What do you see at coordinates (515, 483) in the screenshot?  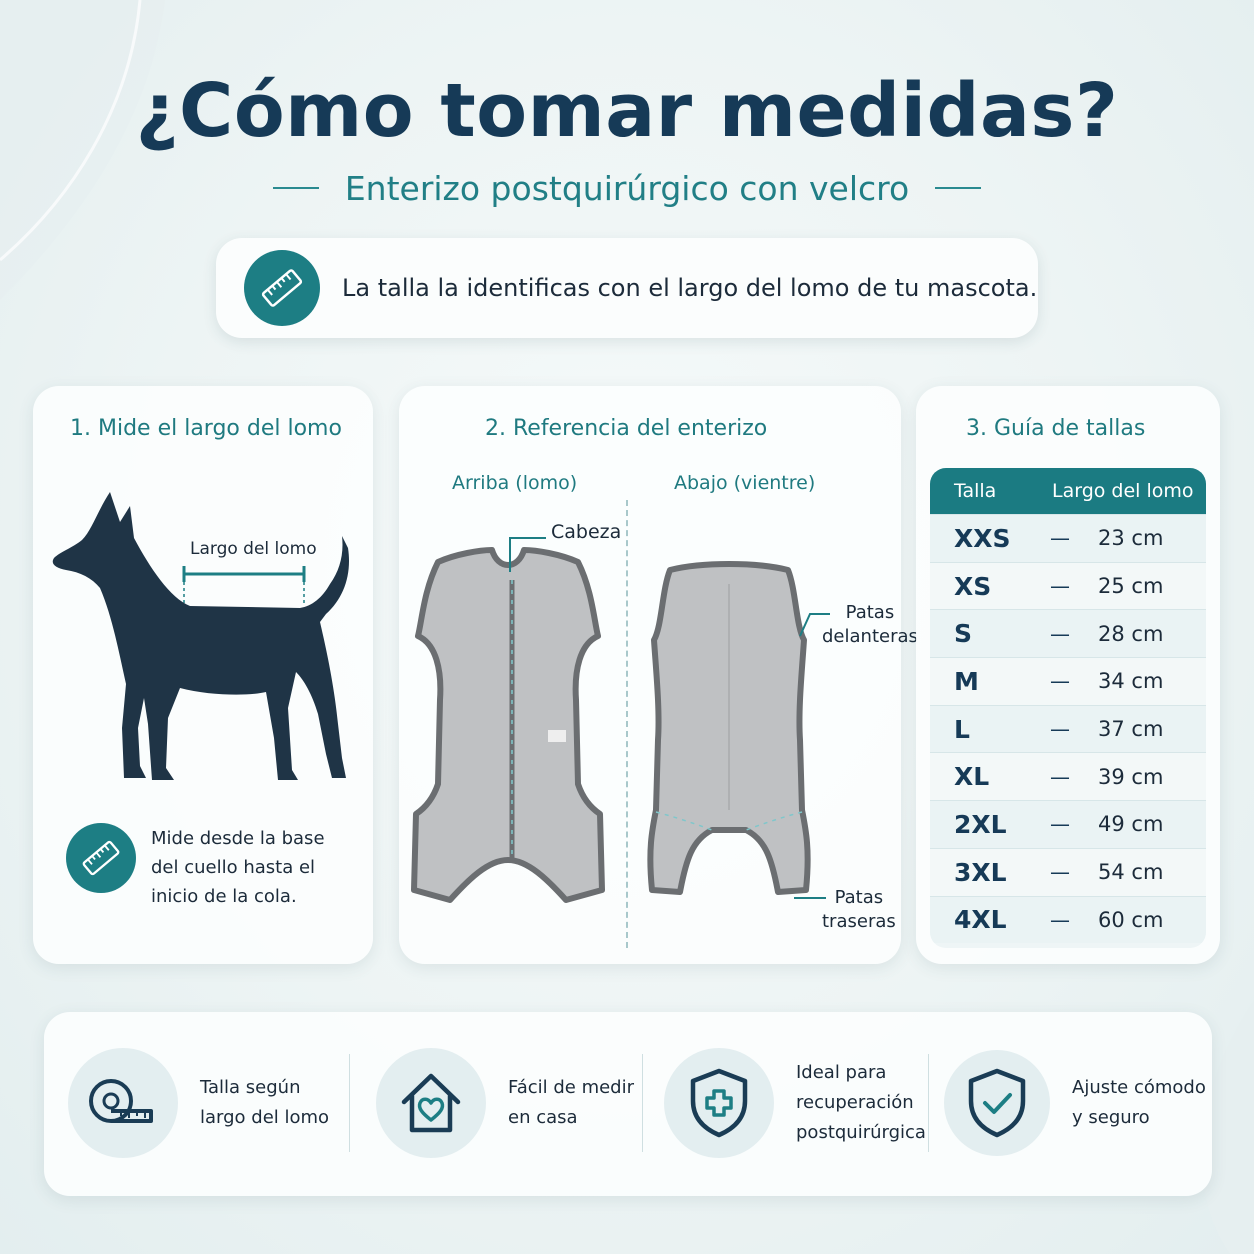 I see `top-view-label: Arriba (lomo)` at bounding box center [515, 483].